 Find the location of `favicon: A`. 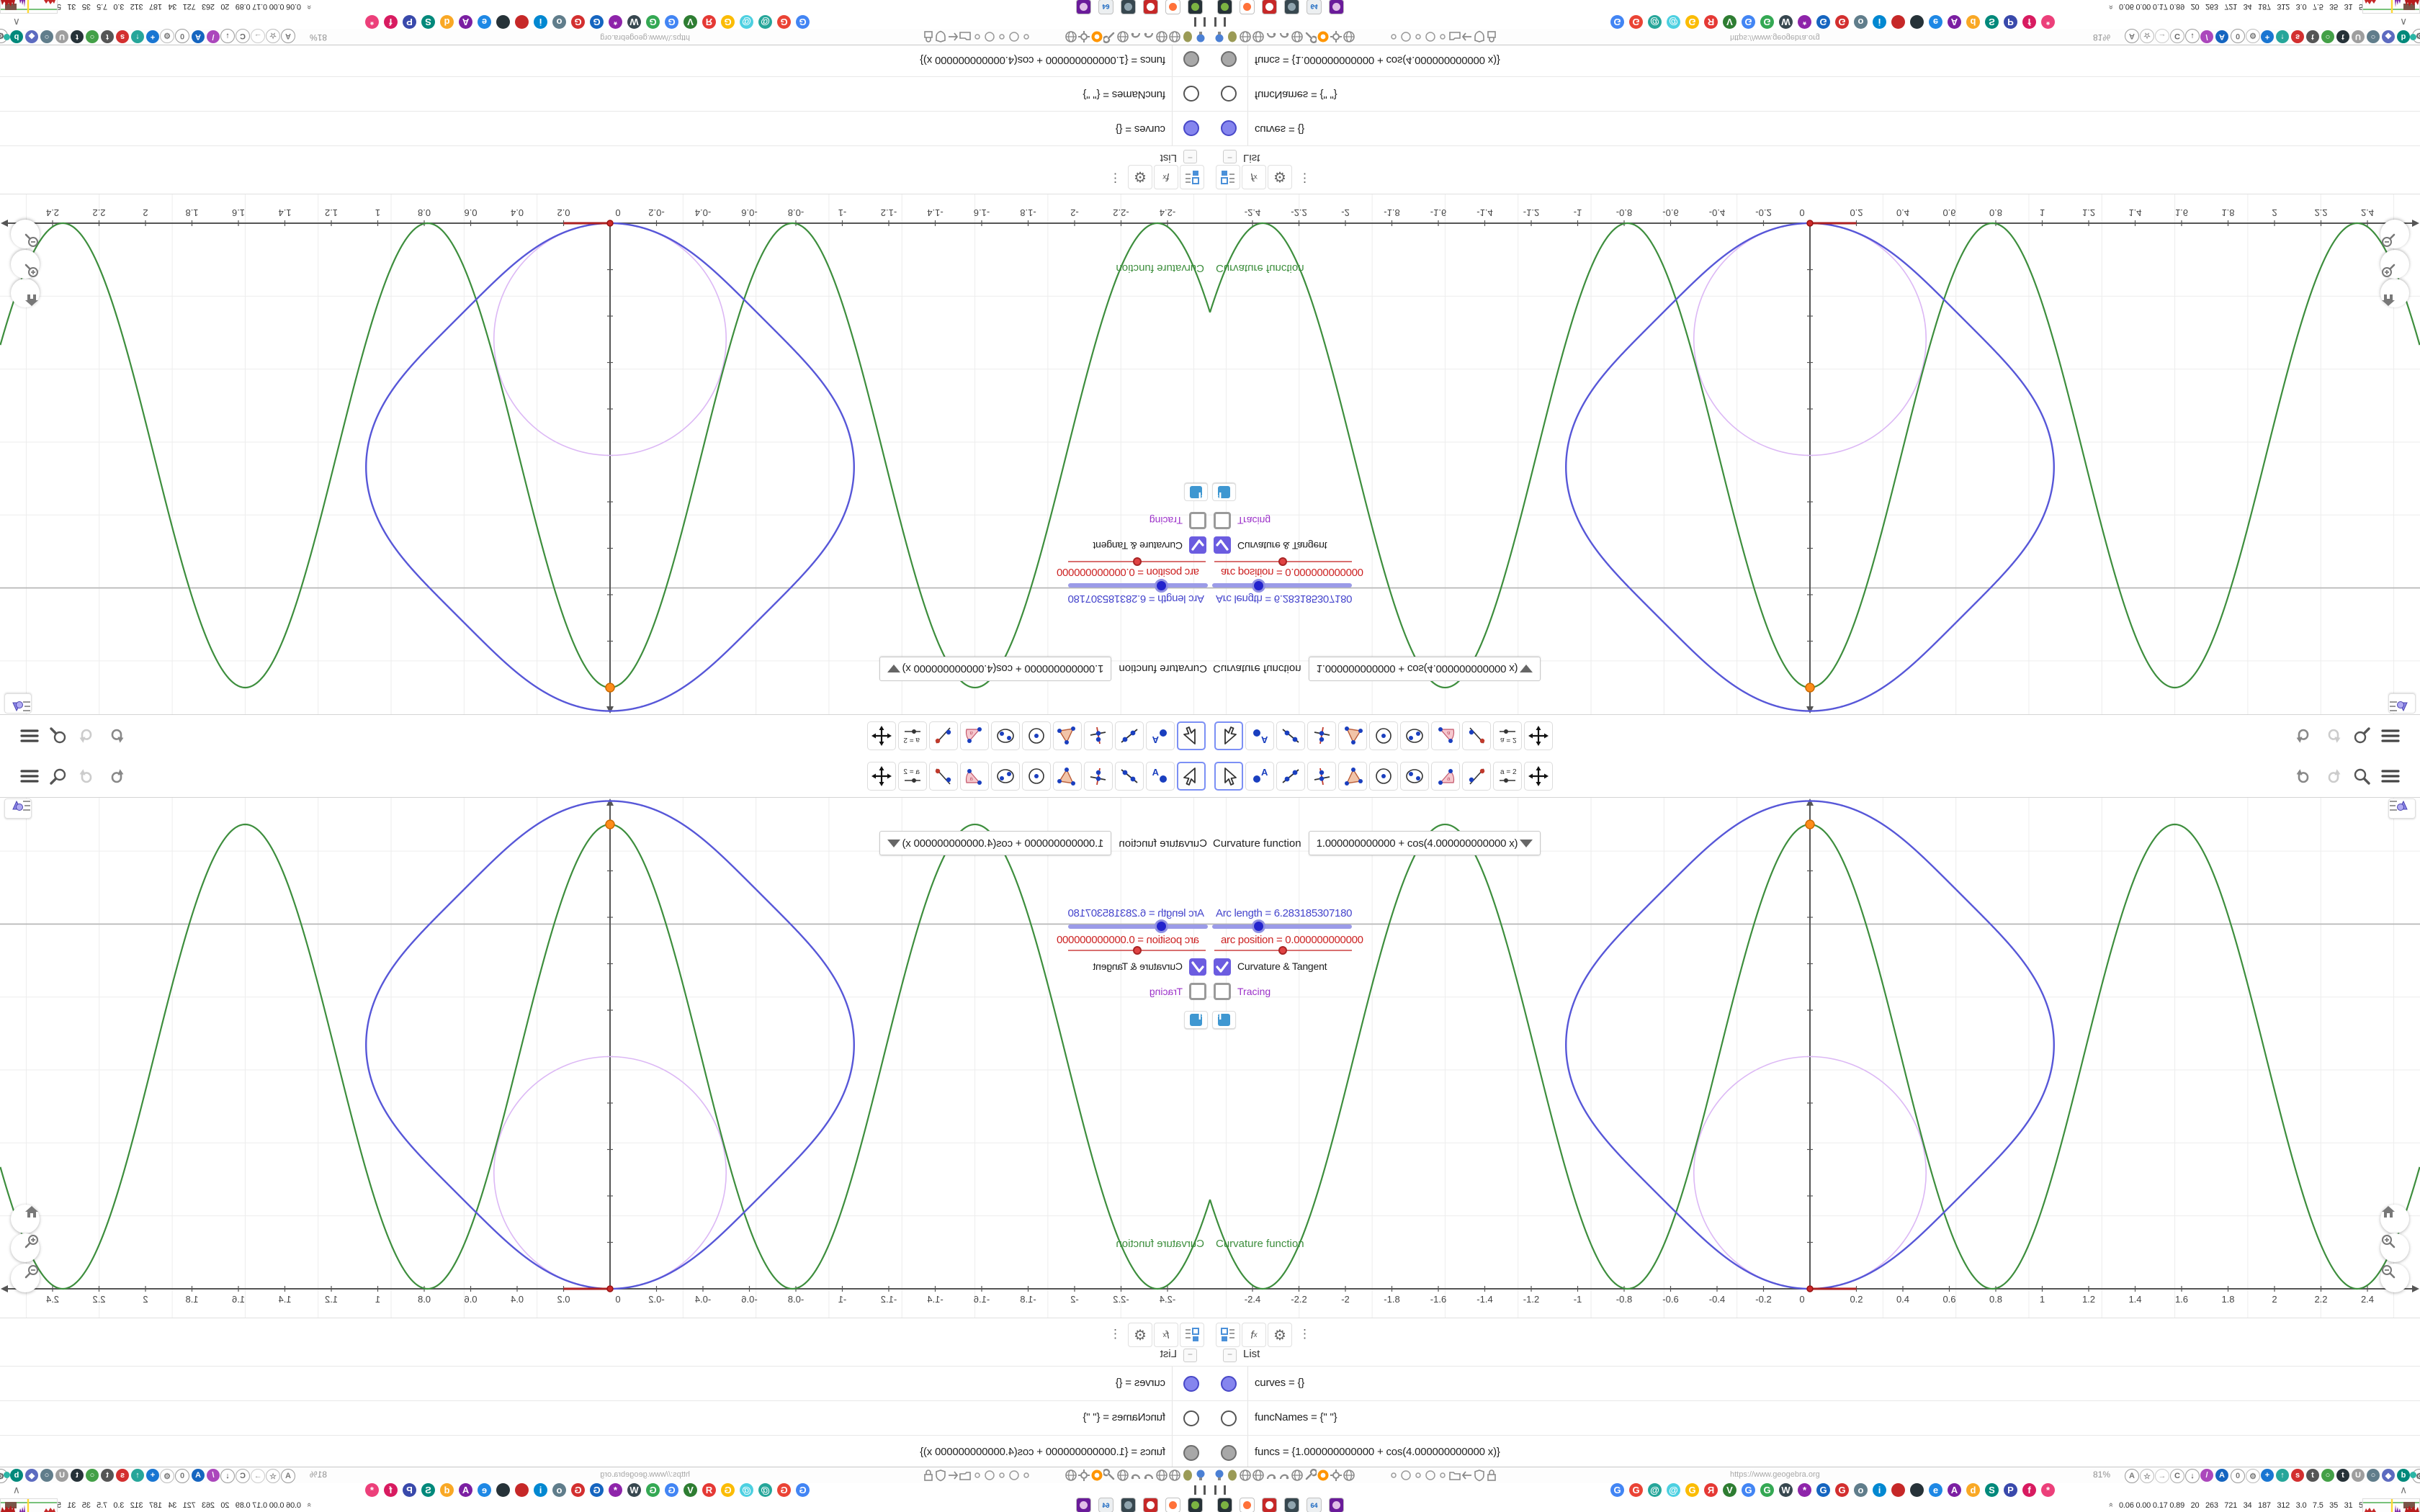

favicon: A is located at coordinates (465, 22).